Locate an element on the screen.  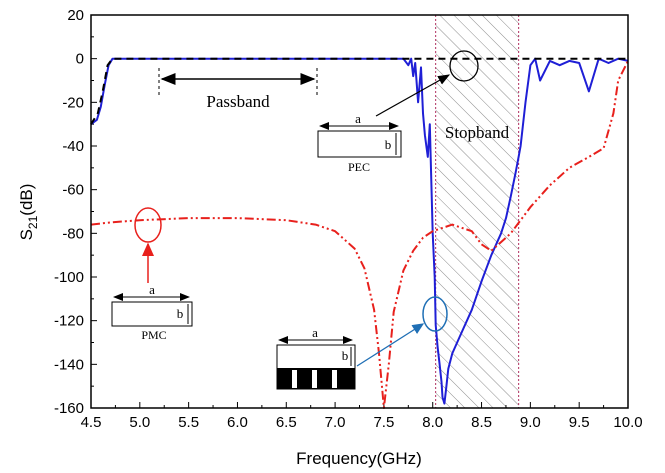
x-tick-label: 9.0 is located at coordinates (530, 422).